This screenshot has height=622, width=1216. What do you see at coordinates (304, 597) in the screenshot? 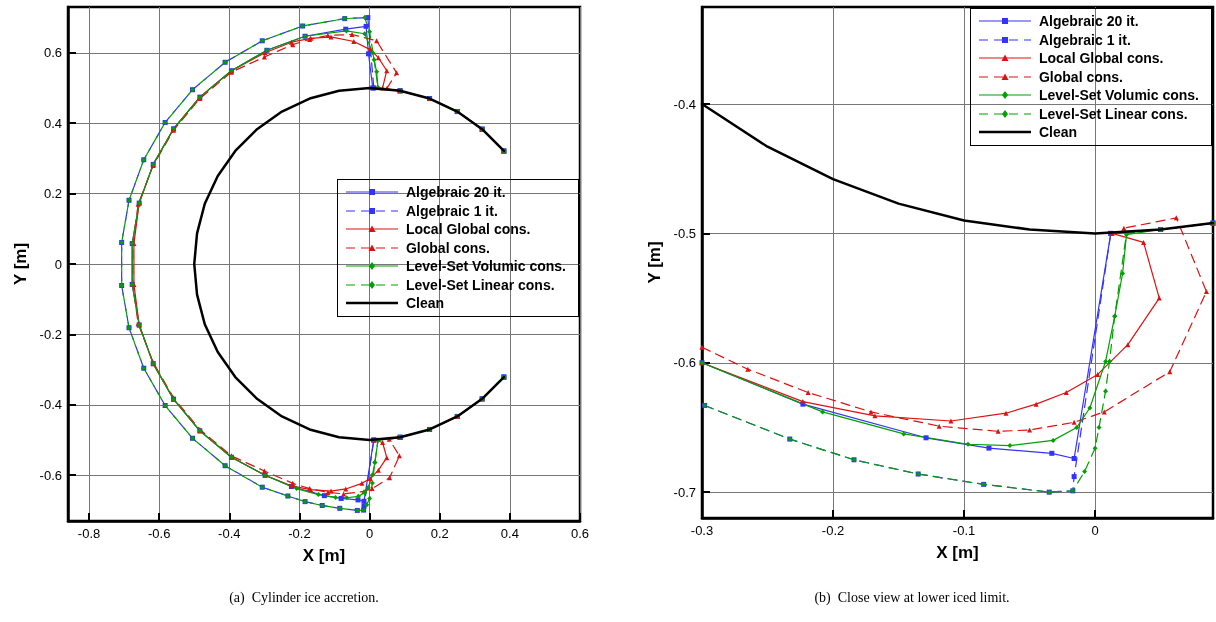
I see `text: (a) Cylinder ice accretion.` at bounding box center [304, 597].